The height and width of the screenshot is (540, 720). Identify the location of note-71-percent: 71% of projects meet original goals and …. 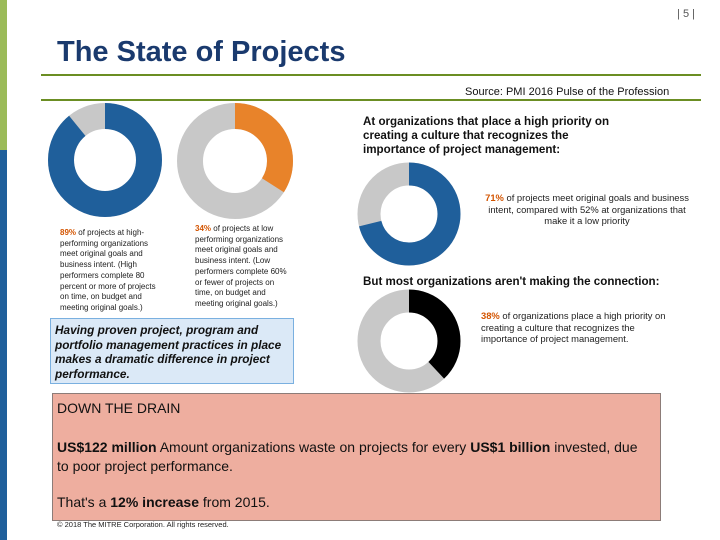
(587, 209).